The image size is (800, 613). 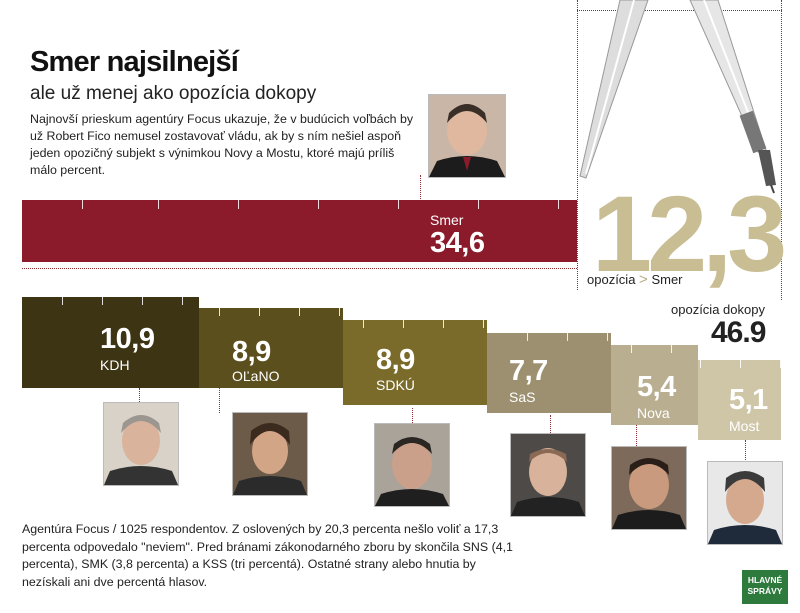 I want to click on bar-sdku: 8,9 SDKÚ, so click(x=415, y=362).